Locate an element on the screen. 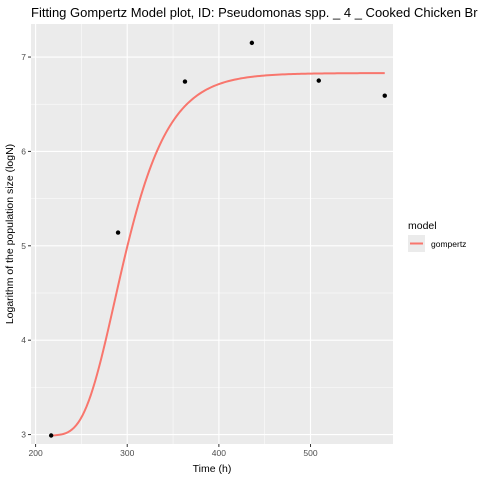 The image size is (480, 480). y-tick-label: 6 is located at coordinates (23, 151).